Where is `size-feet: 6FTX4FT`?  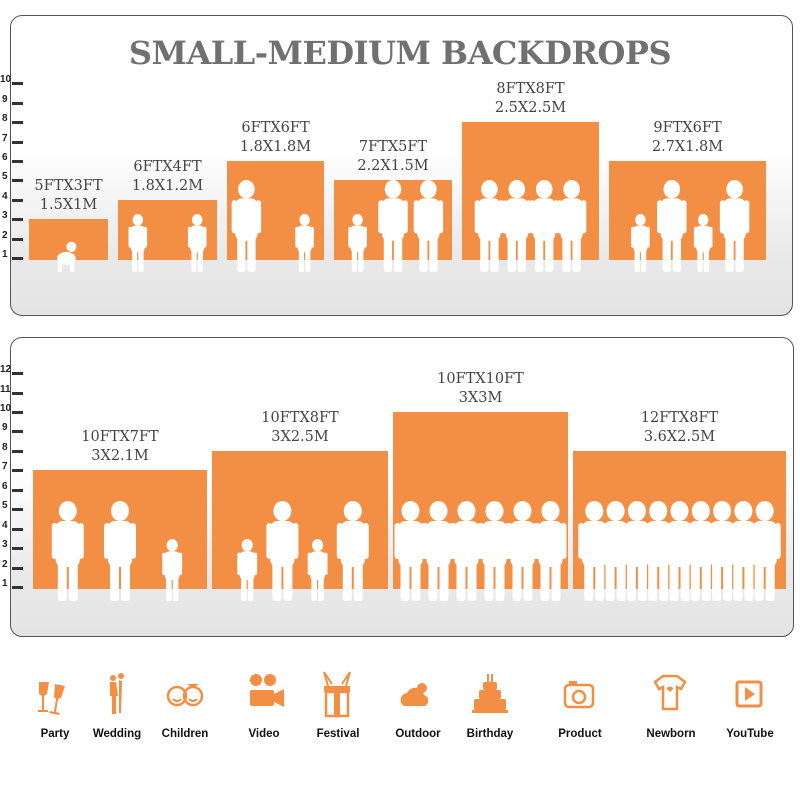 size-feet: 6FTX4FT is located at coordinates (167, 166).